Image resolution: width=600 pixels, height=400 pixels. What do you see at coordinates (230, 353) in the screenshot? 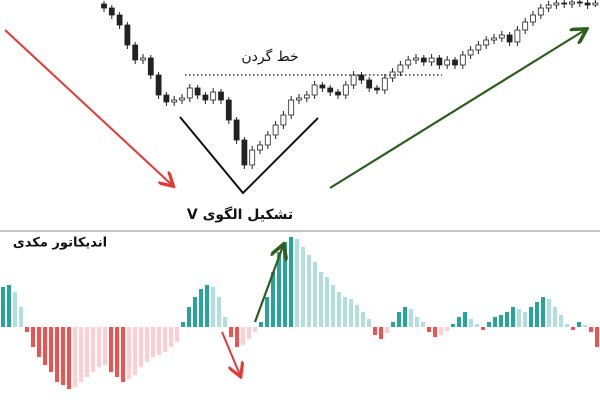
I see `macd-down-arrow` at bounding box center [230, 353].